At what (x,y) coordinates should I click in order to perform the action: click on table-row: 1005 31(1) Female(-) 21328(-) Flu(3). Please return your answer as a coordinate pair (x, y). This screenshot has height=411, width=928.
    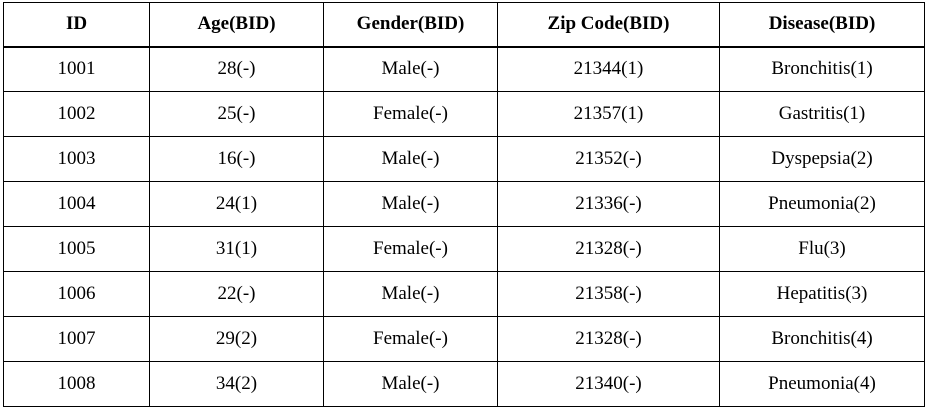
    Looking at the image, I should click on (464, 249).